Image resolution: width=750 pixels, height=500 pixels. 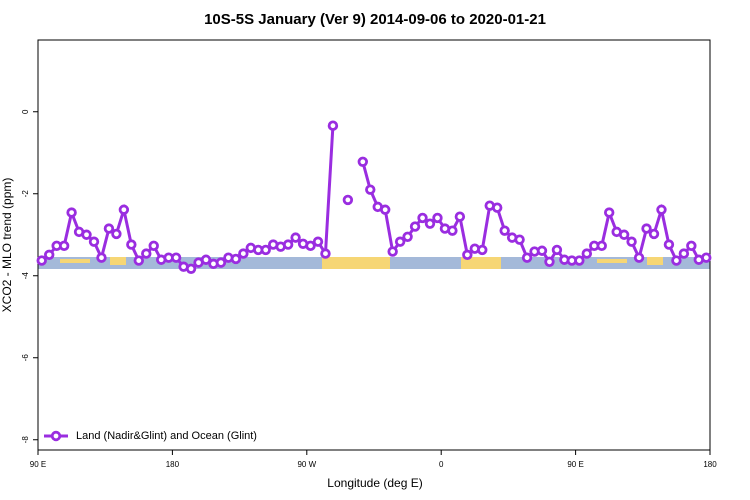 I want to click on x-tick-label: 0, so click(x=441, y=464).